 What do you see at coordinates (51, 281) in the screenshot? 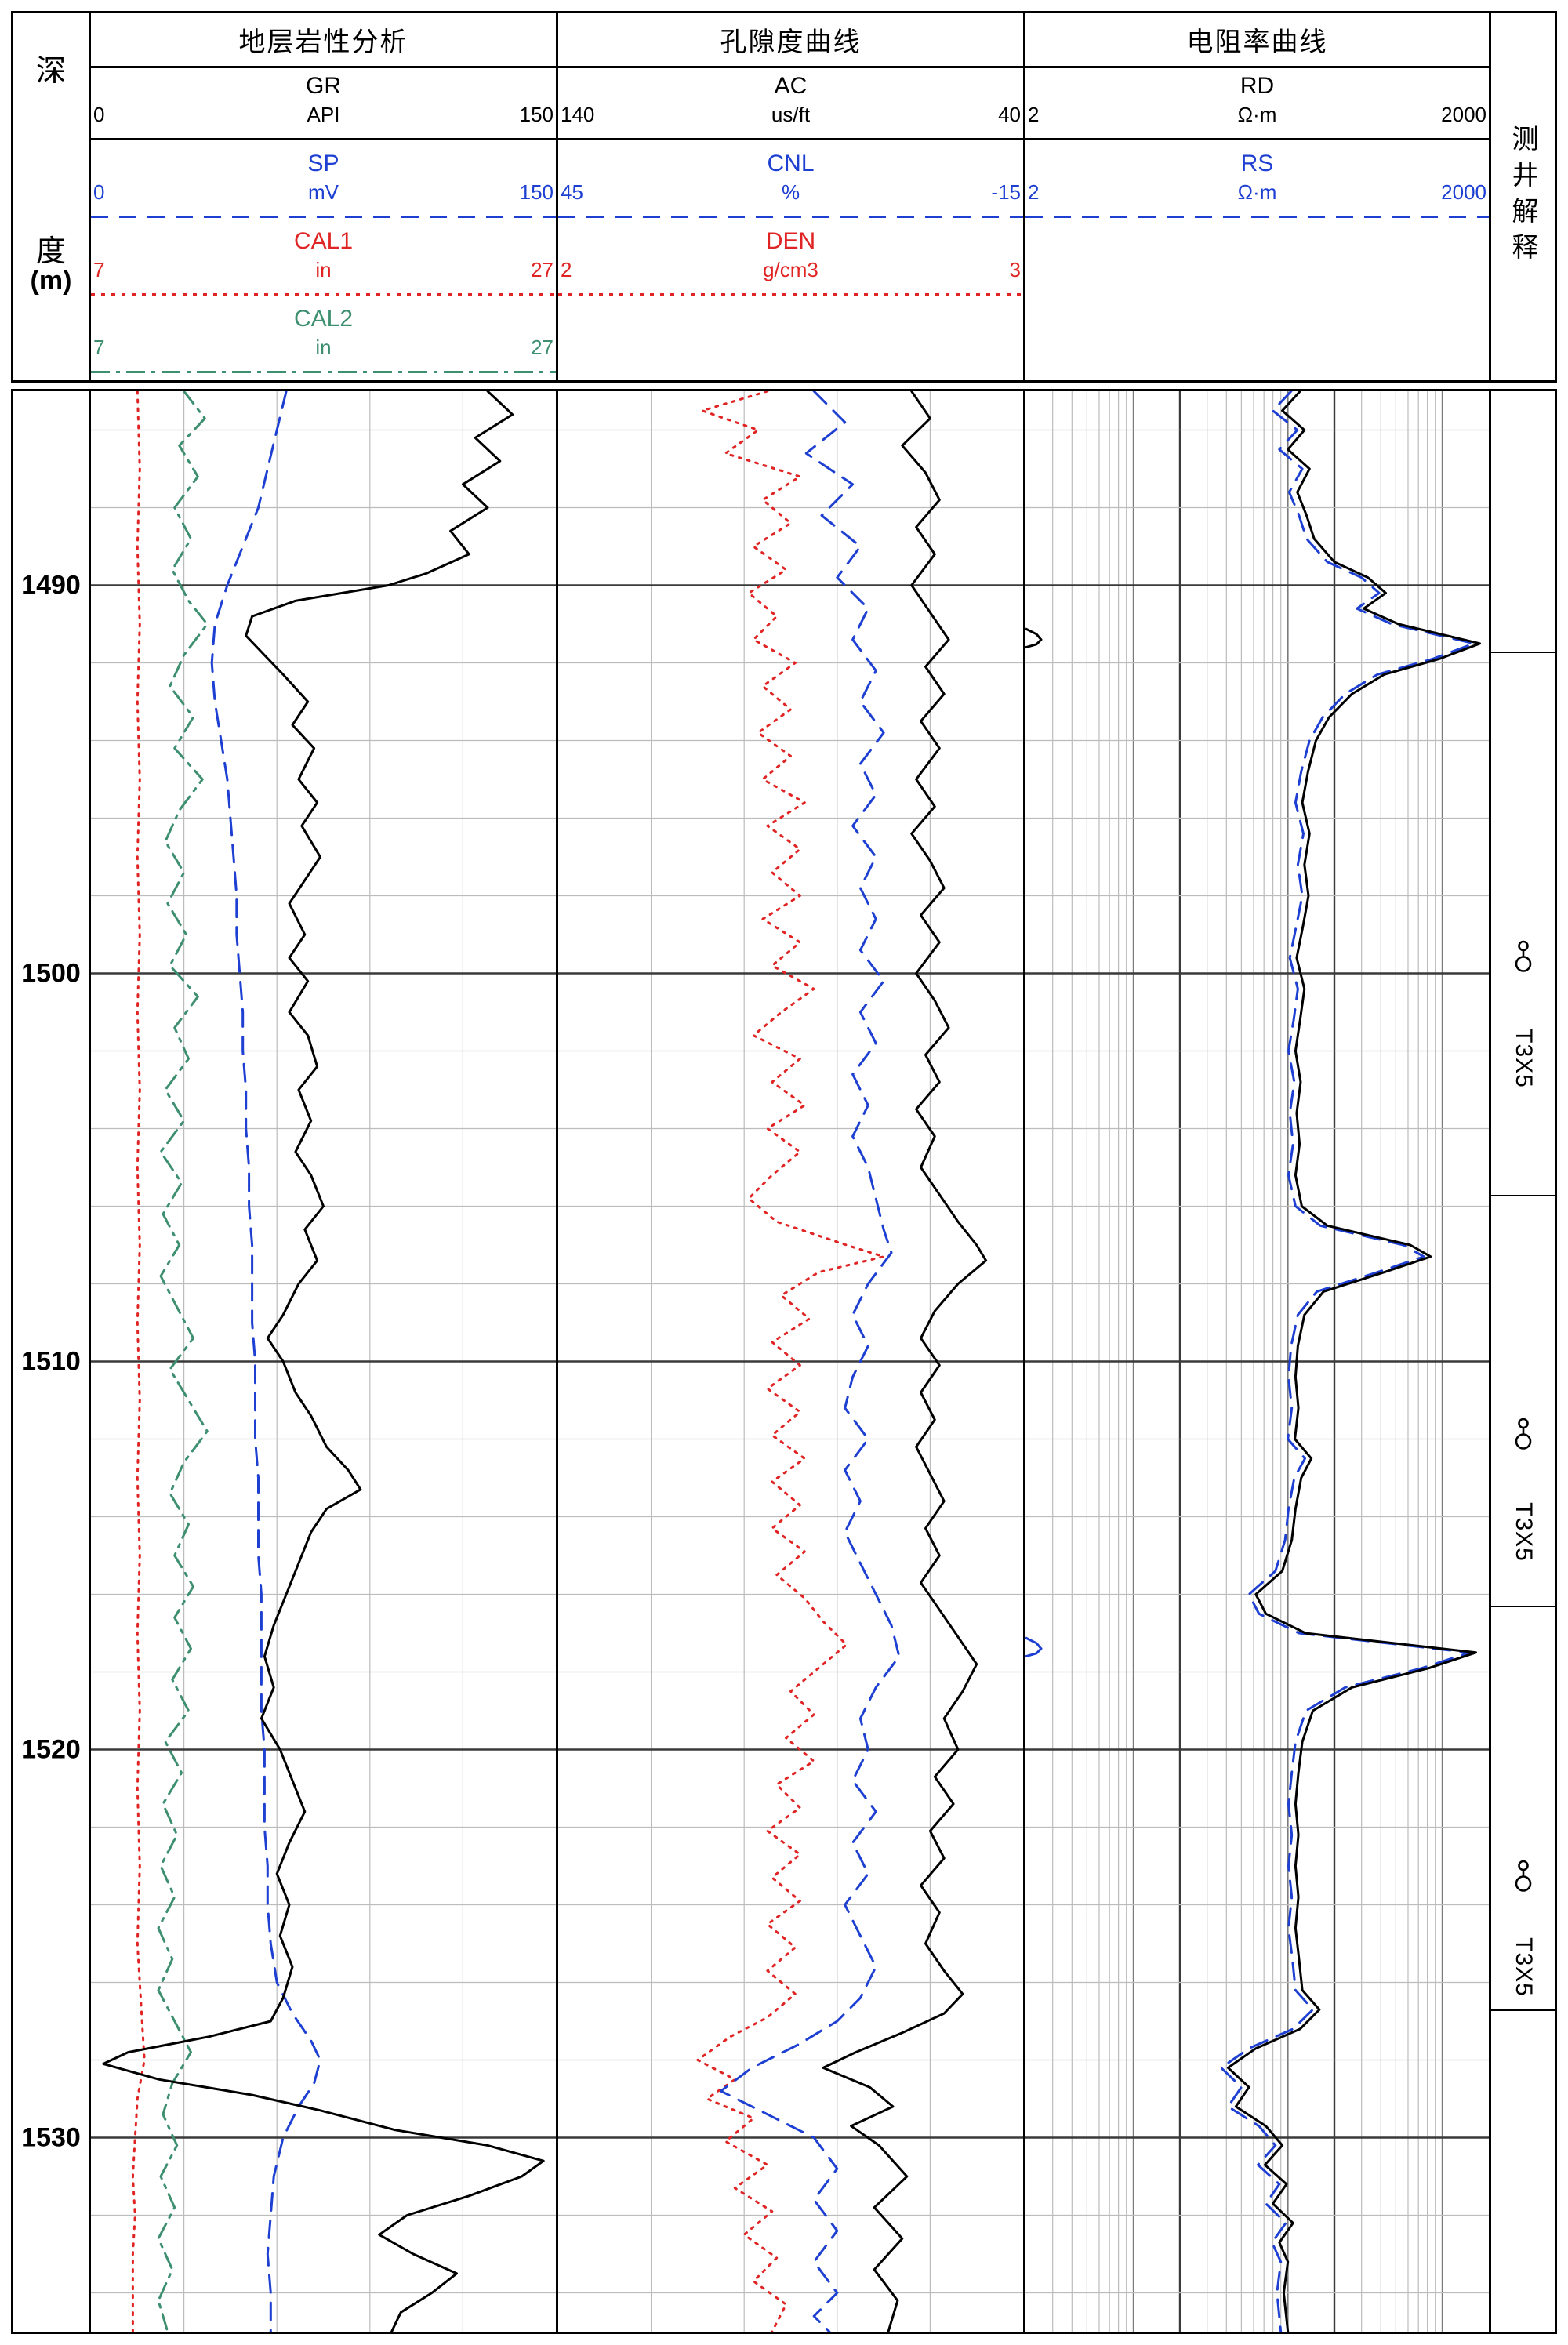
I see `depth-header-unit: (m)` at bounding box center [51, 281].